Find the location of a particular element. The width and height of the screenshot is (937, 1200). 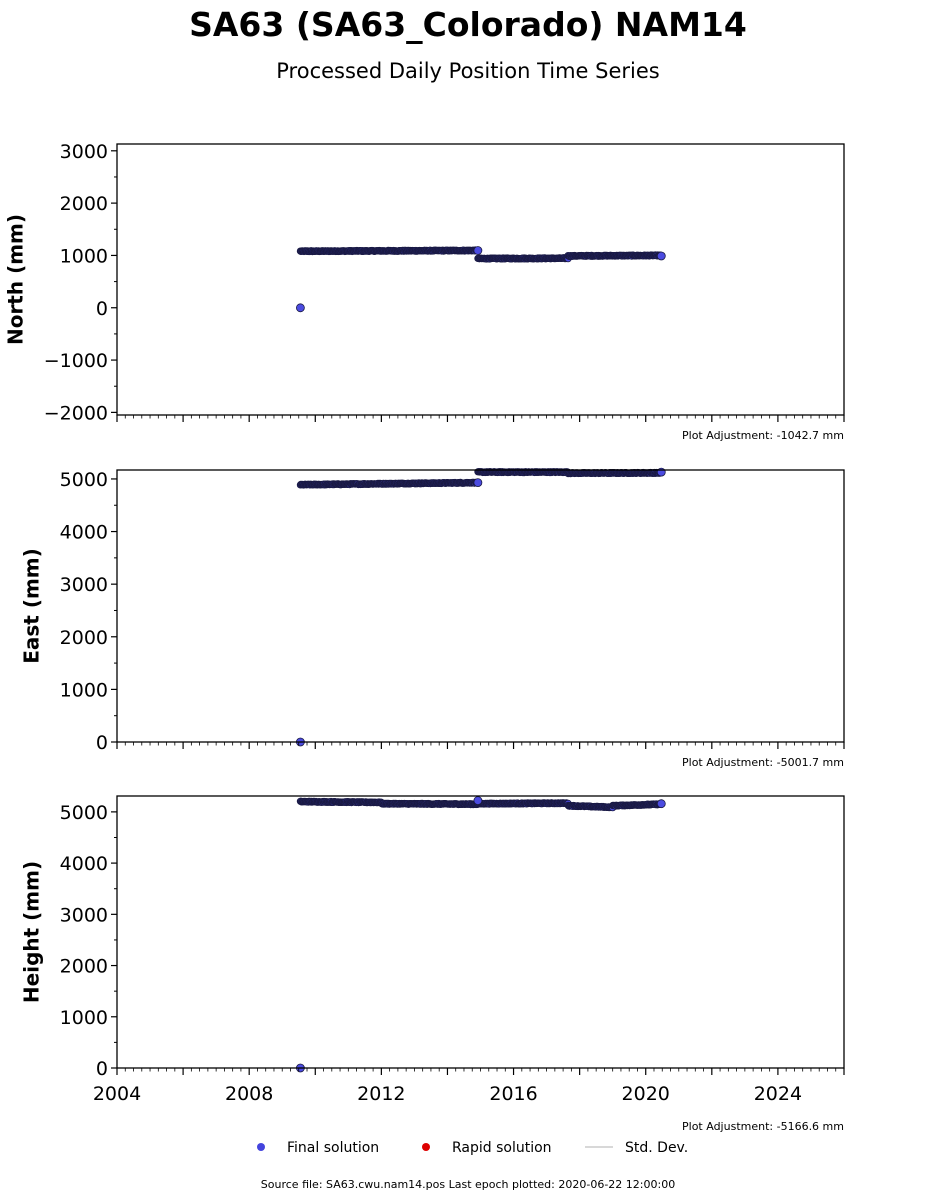

legend: Final solution Rapid solution Std. Dev. is located at coordinates (472, 1148).